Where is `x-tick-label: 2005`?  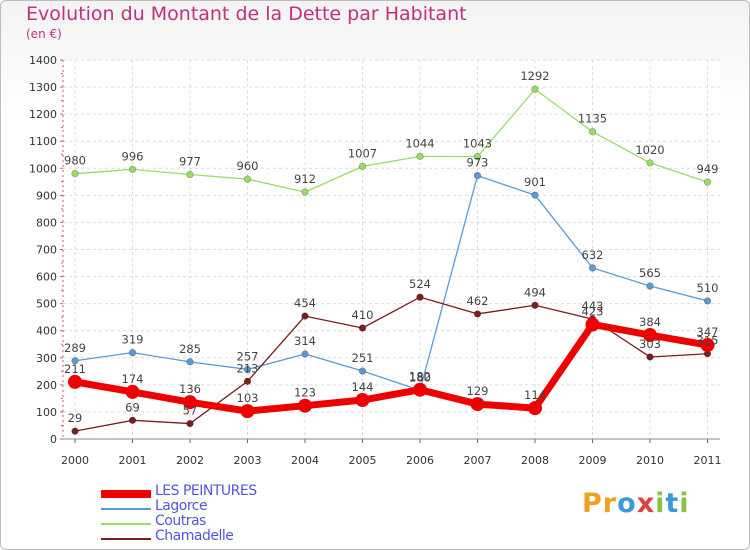 x-tick-label: 2005 is located at coordinates (363, 460).